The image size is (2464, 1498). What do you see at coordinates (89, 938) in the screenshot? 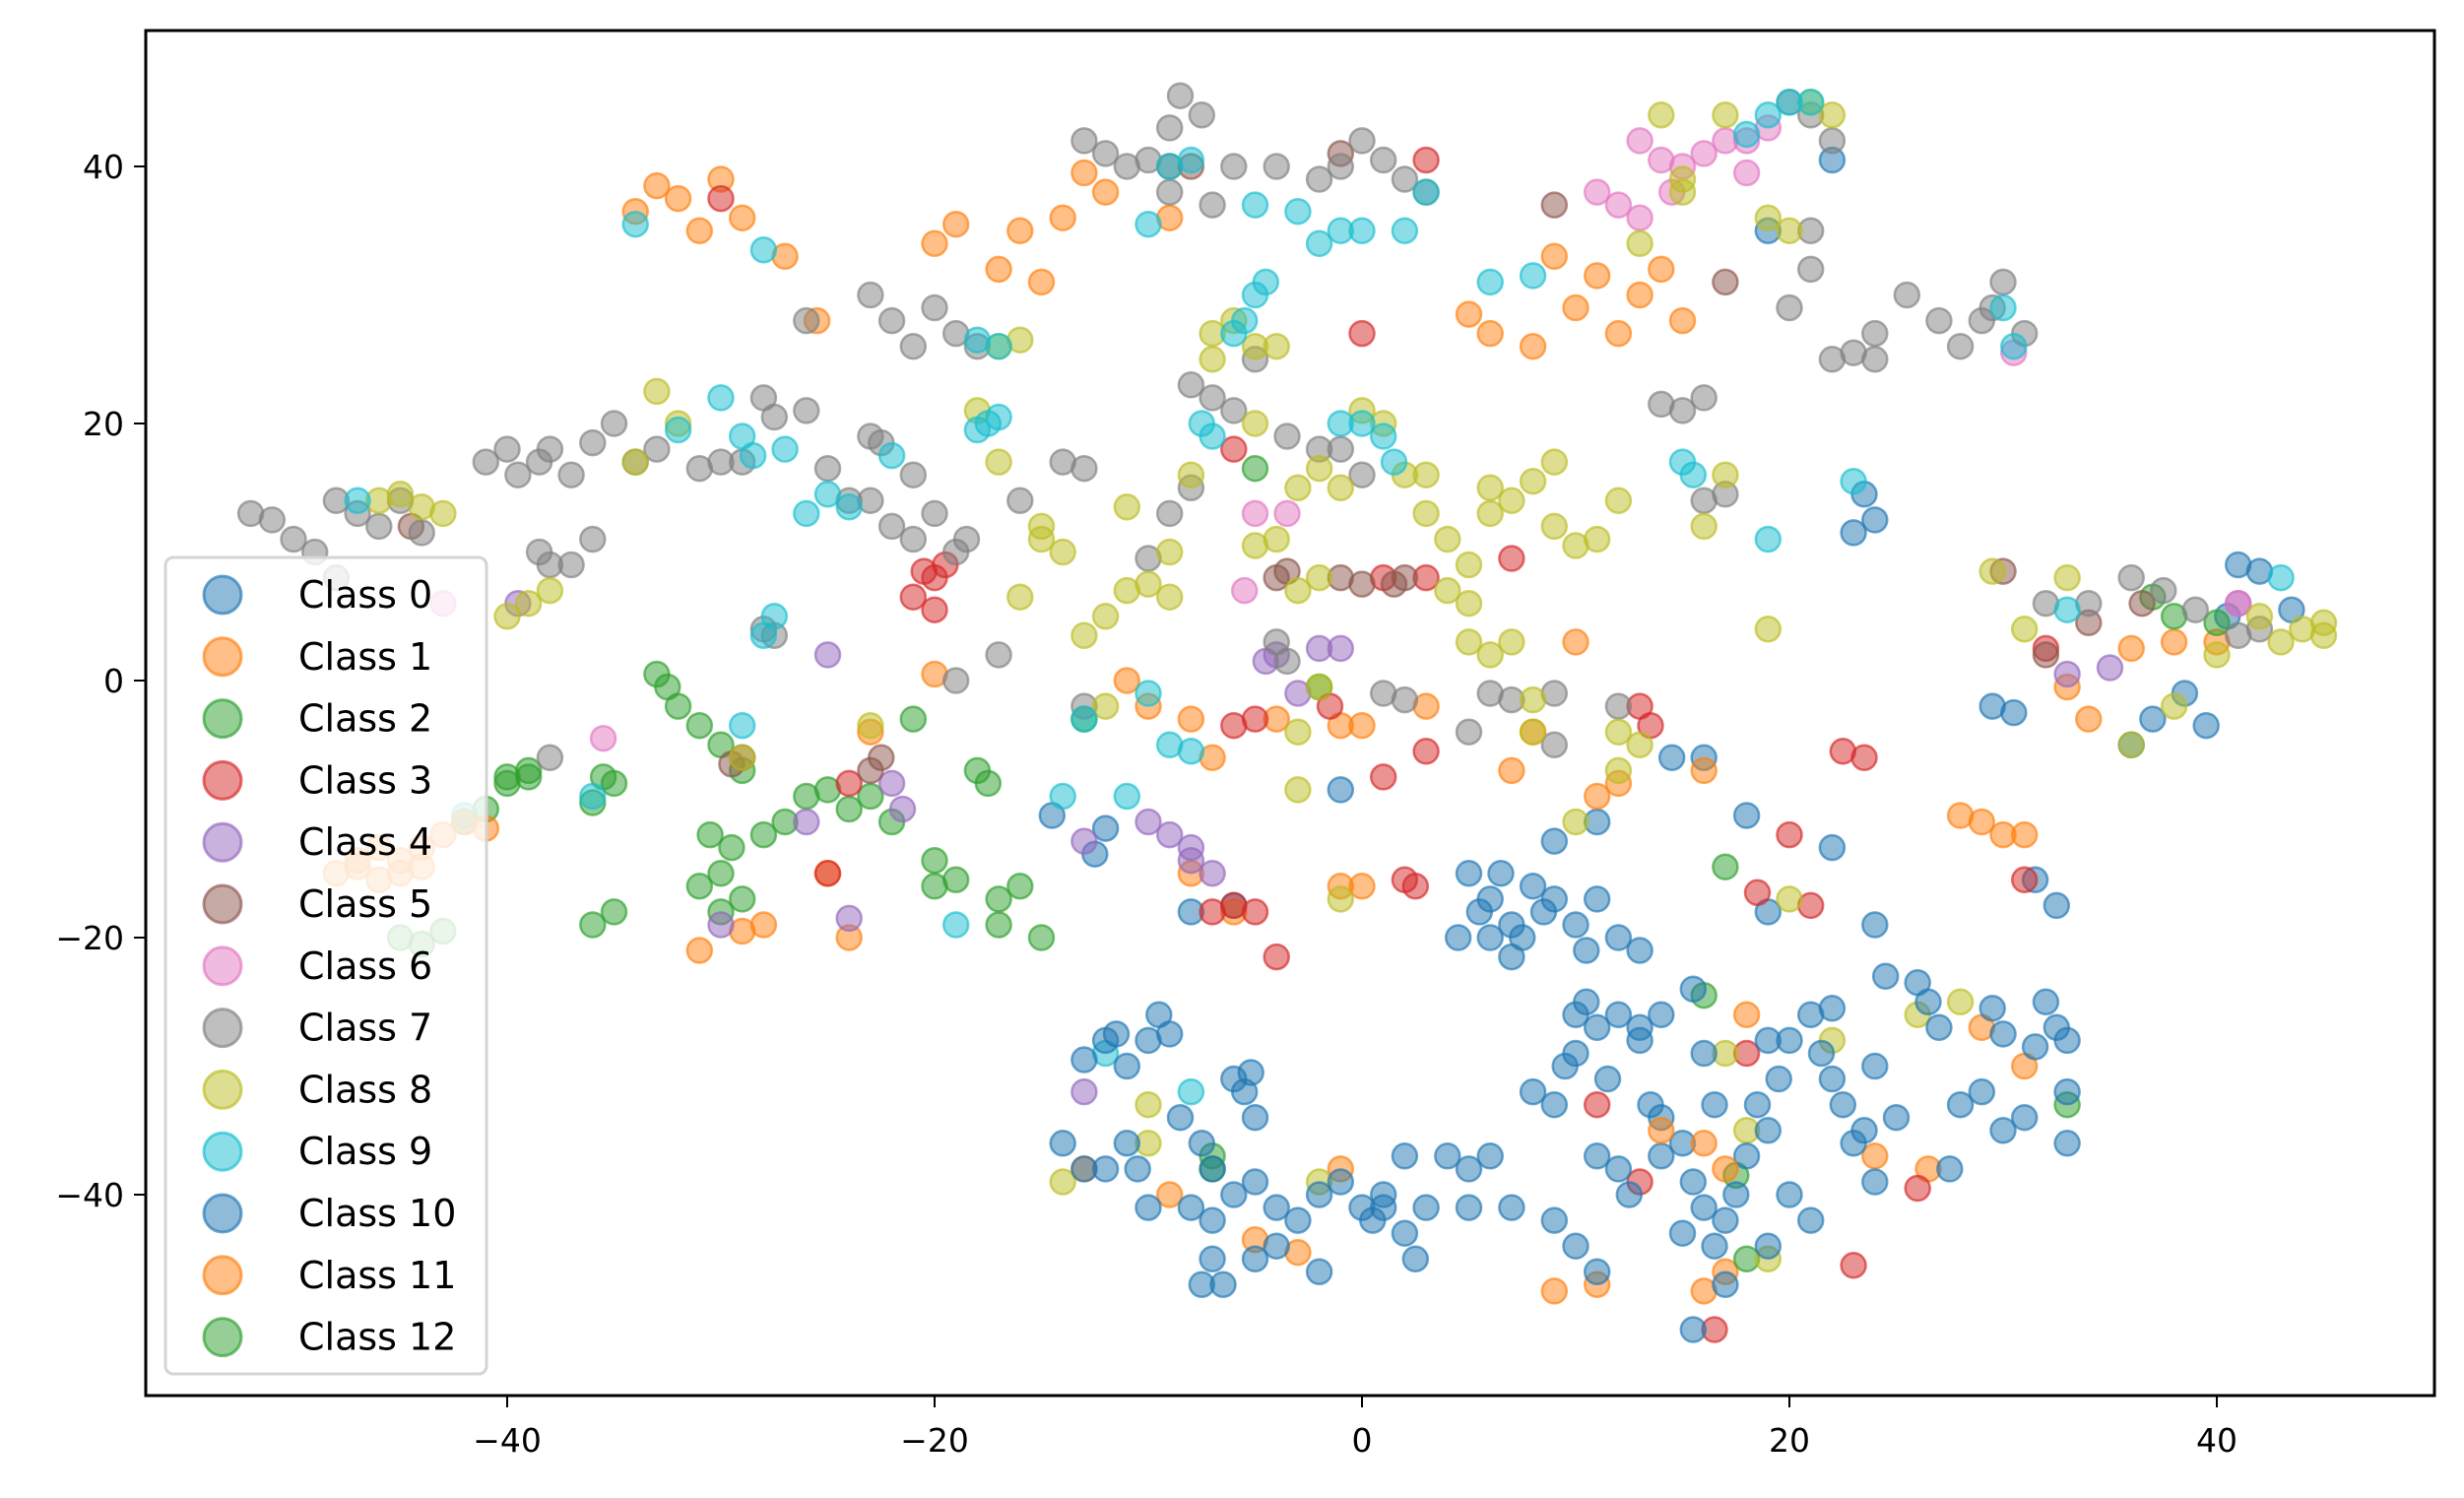
I see `y-tick-label: −20` at bounding box center [89, 938].